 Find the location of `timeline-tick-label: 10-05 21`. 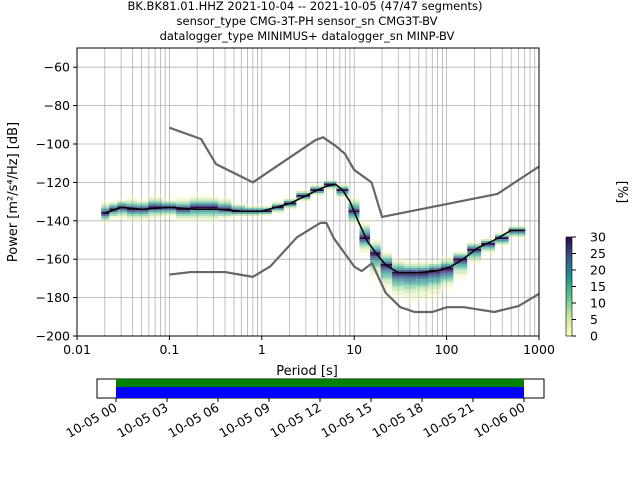

timeline-tick-label: 10-05 21 is located at coordinates (448, 420).